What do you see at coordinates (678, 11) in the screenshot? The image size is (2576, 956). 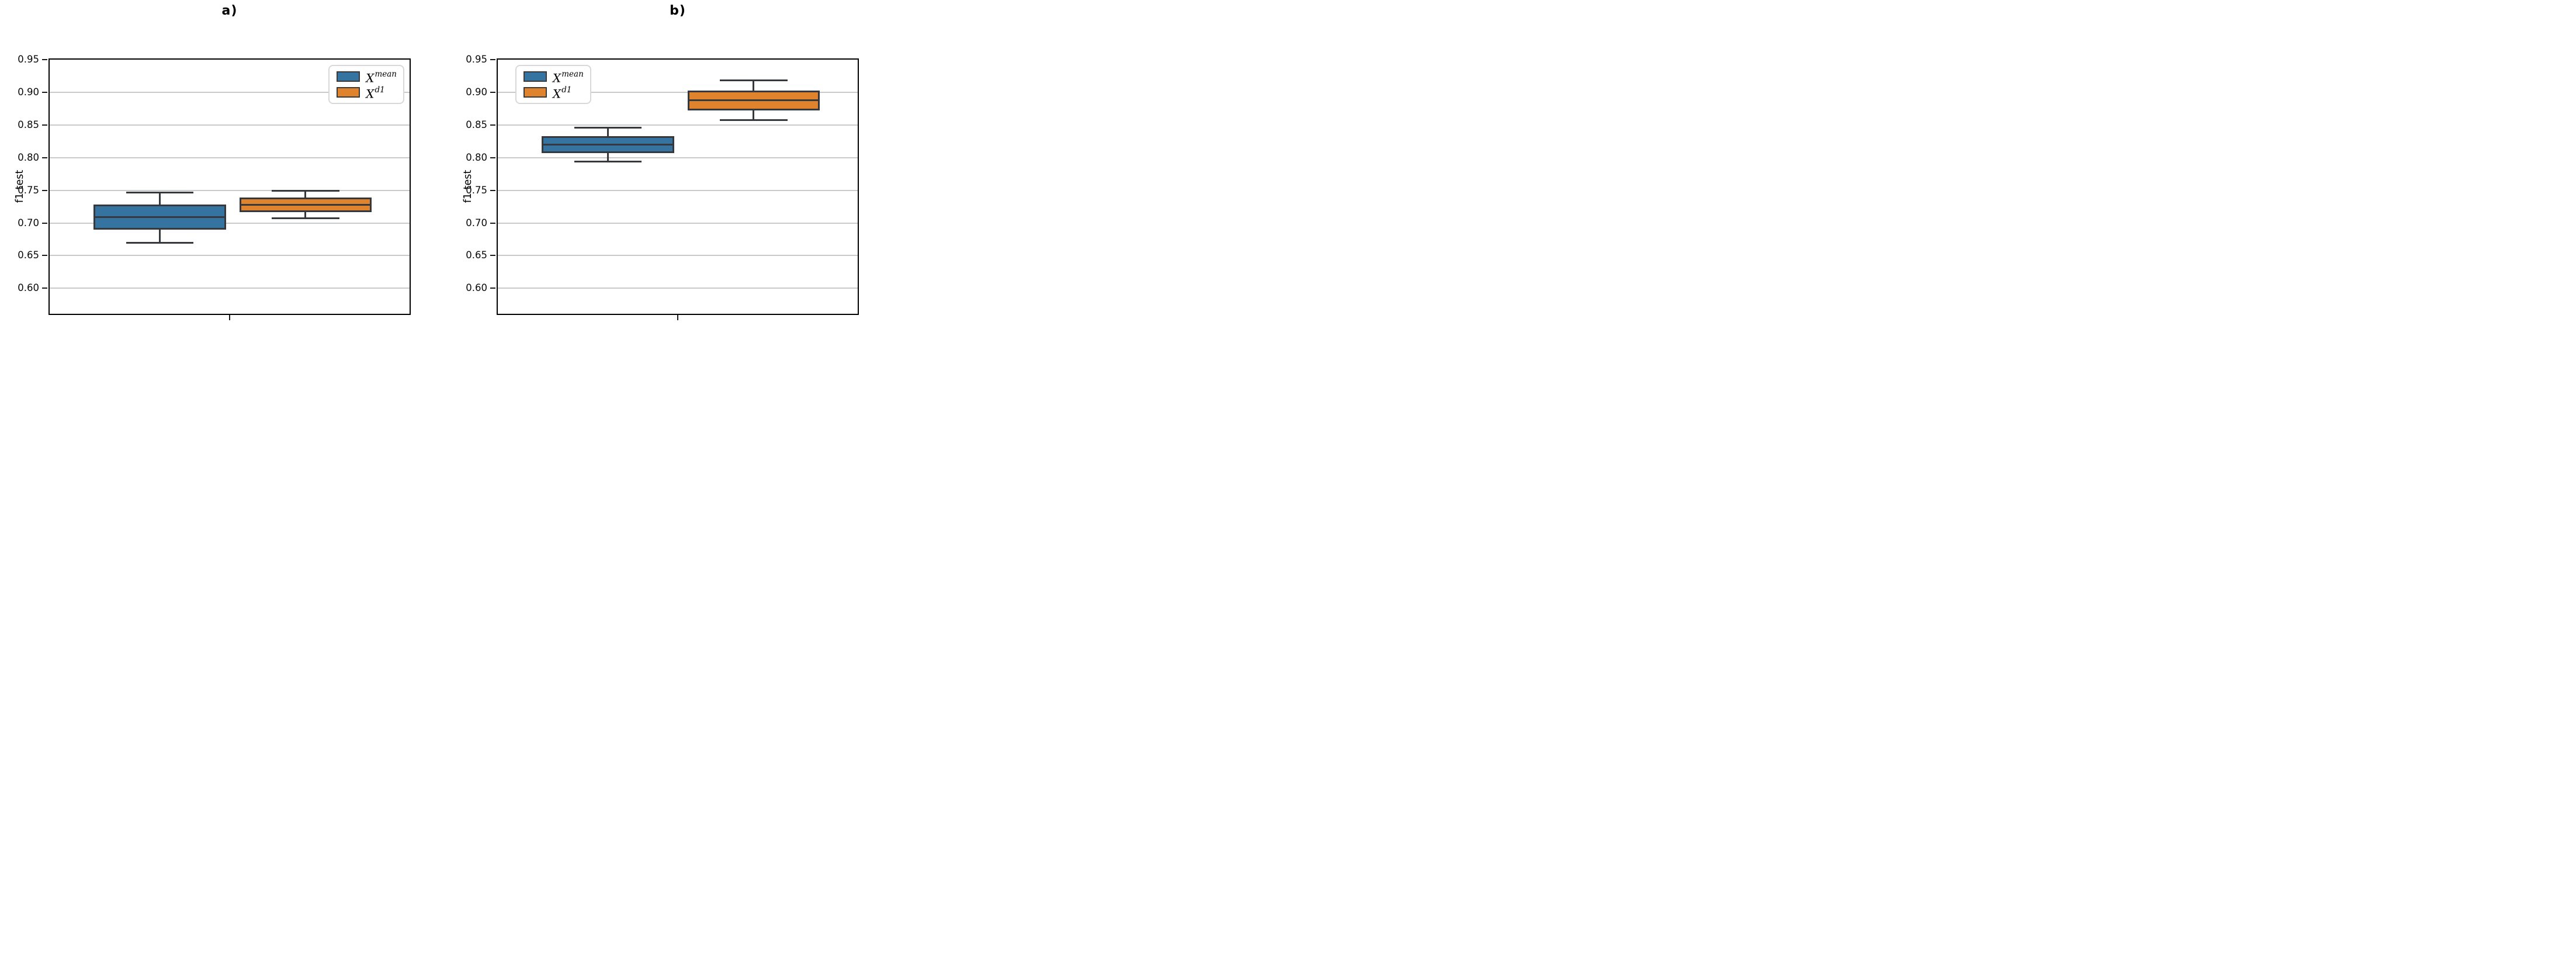 I see `panel-b-title: b)` at bounding box center [678, 11].